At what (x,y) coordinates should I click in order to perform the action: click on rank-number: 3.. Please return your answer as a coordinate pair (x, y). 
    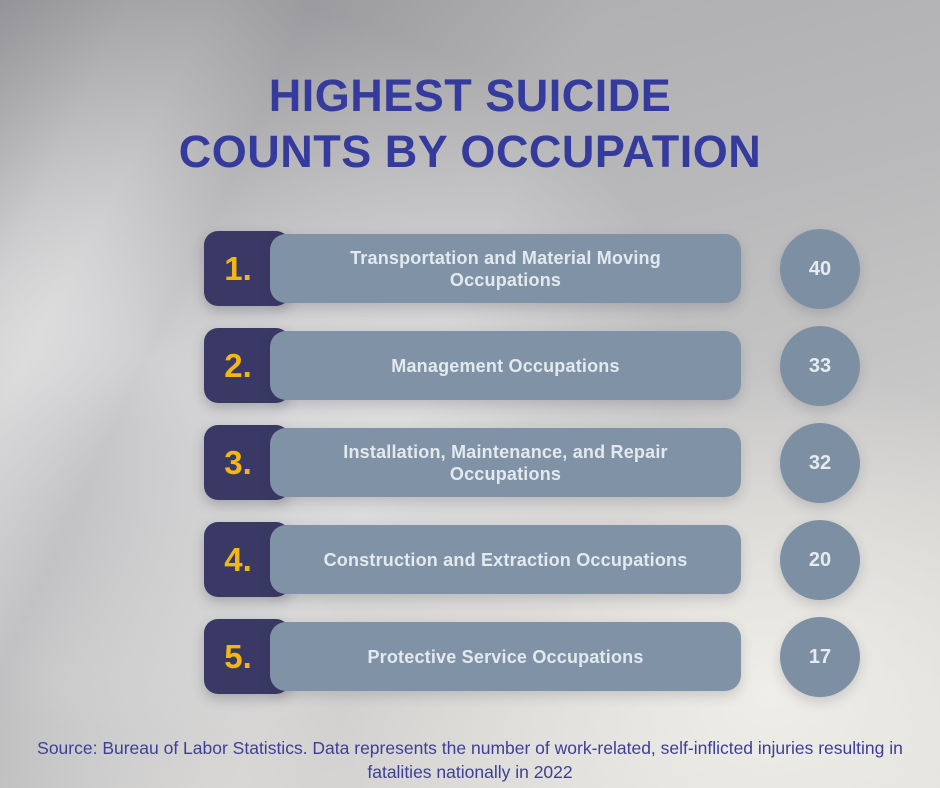
    Looking at the image, I should click on (238, 462).